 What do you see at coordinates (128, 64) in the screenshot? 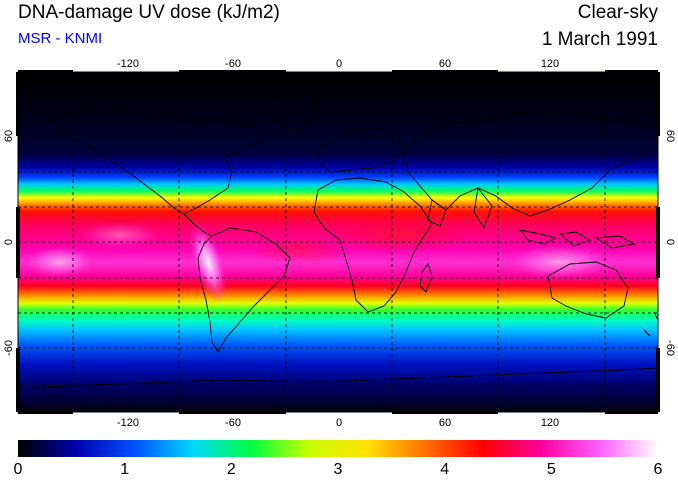
I see `lon-tick-top: -120` at bounding box center [128, 64].